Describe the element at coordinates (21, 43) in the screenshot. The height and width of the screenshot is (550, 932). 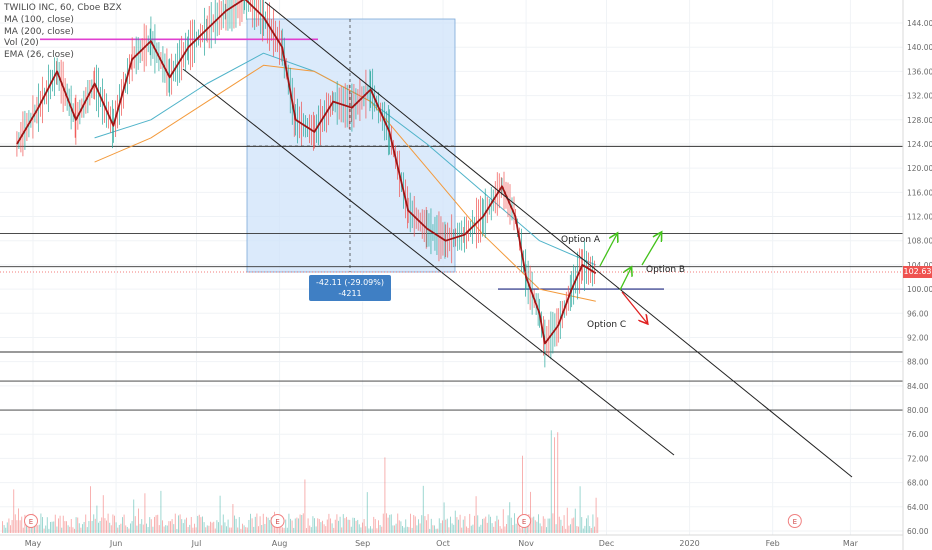
I see `legend-vol: Vol (20)` at that location.